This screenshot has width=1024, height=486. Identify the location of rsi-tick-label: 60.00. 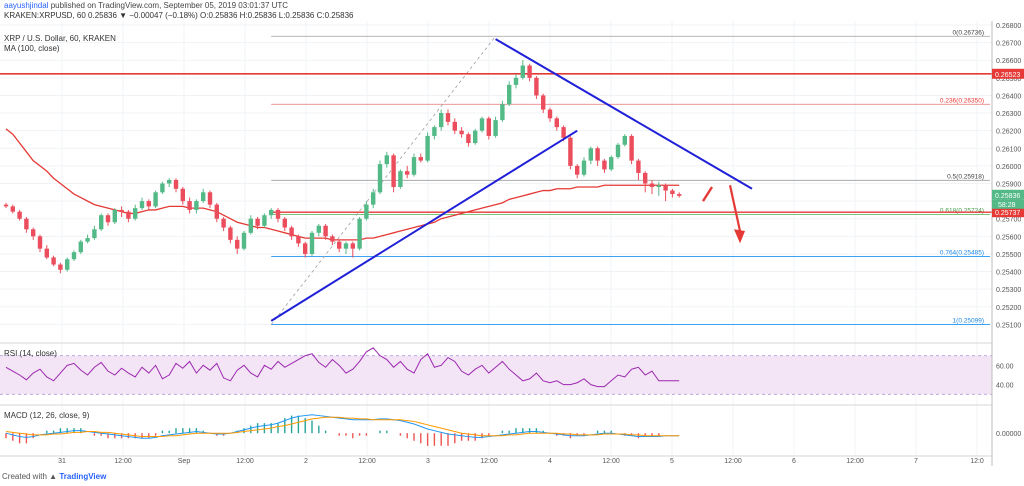
(1005, 366).